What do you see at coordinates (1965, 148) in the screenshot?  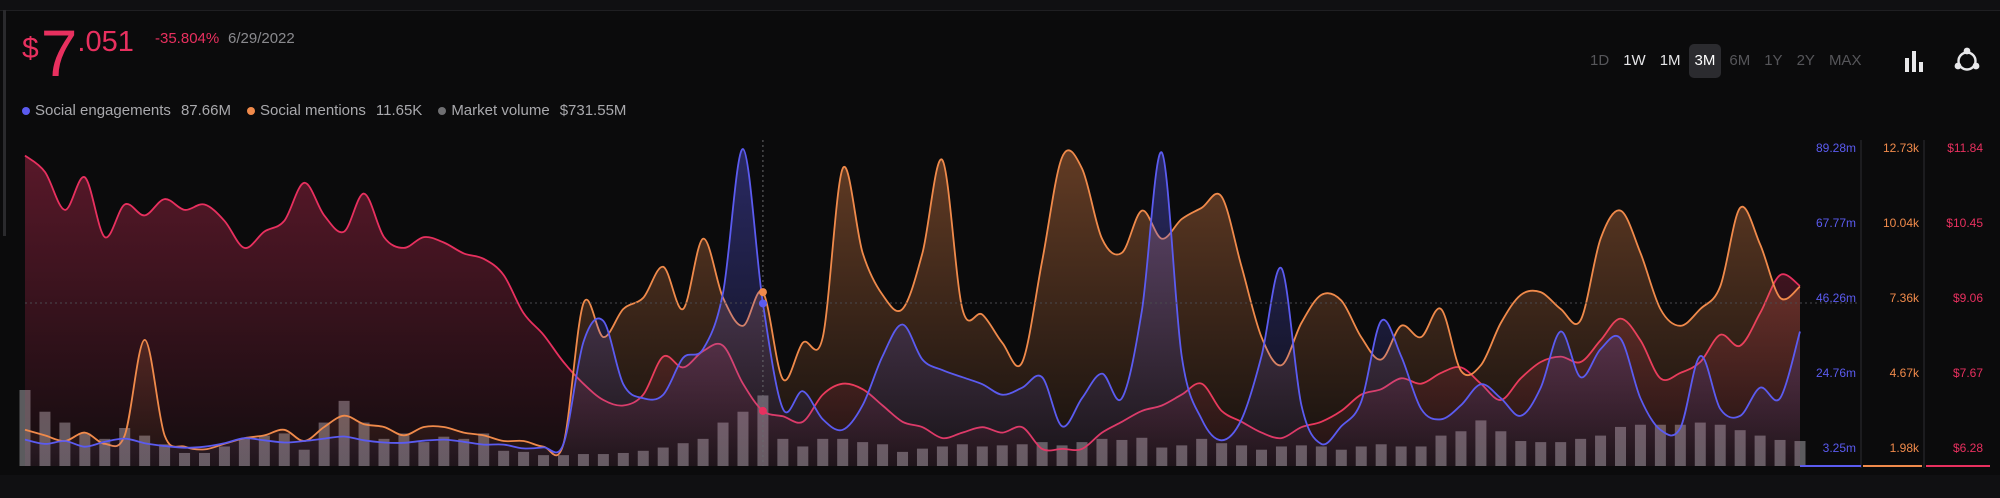 I see `axis-tick-label: $11.84` at bounding box center [1965, 148].